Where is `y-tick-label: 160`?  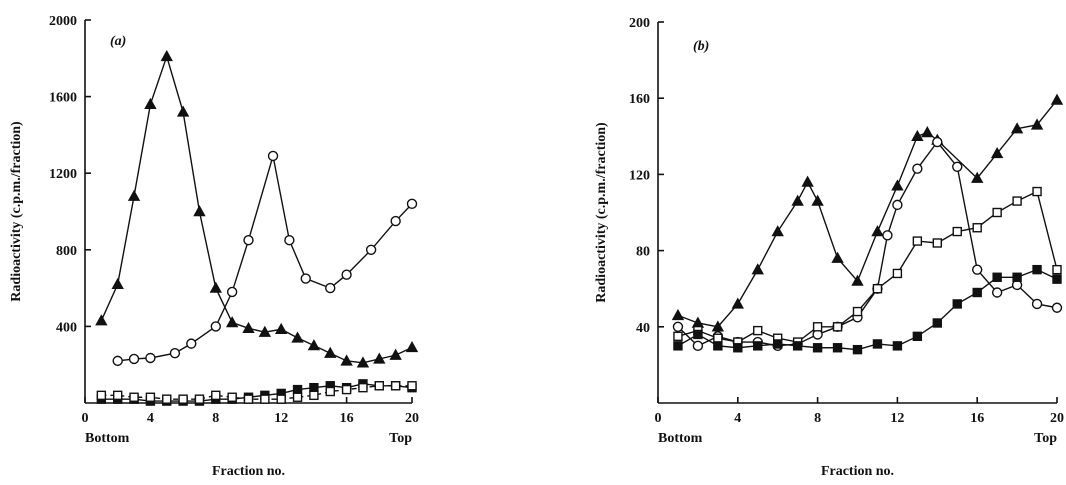
y-tick-label: 160 is located at coordinates (639, 99).